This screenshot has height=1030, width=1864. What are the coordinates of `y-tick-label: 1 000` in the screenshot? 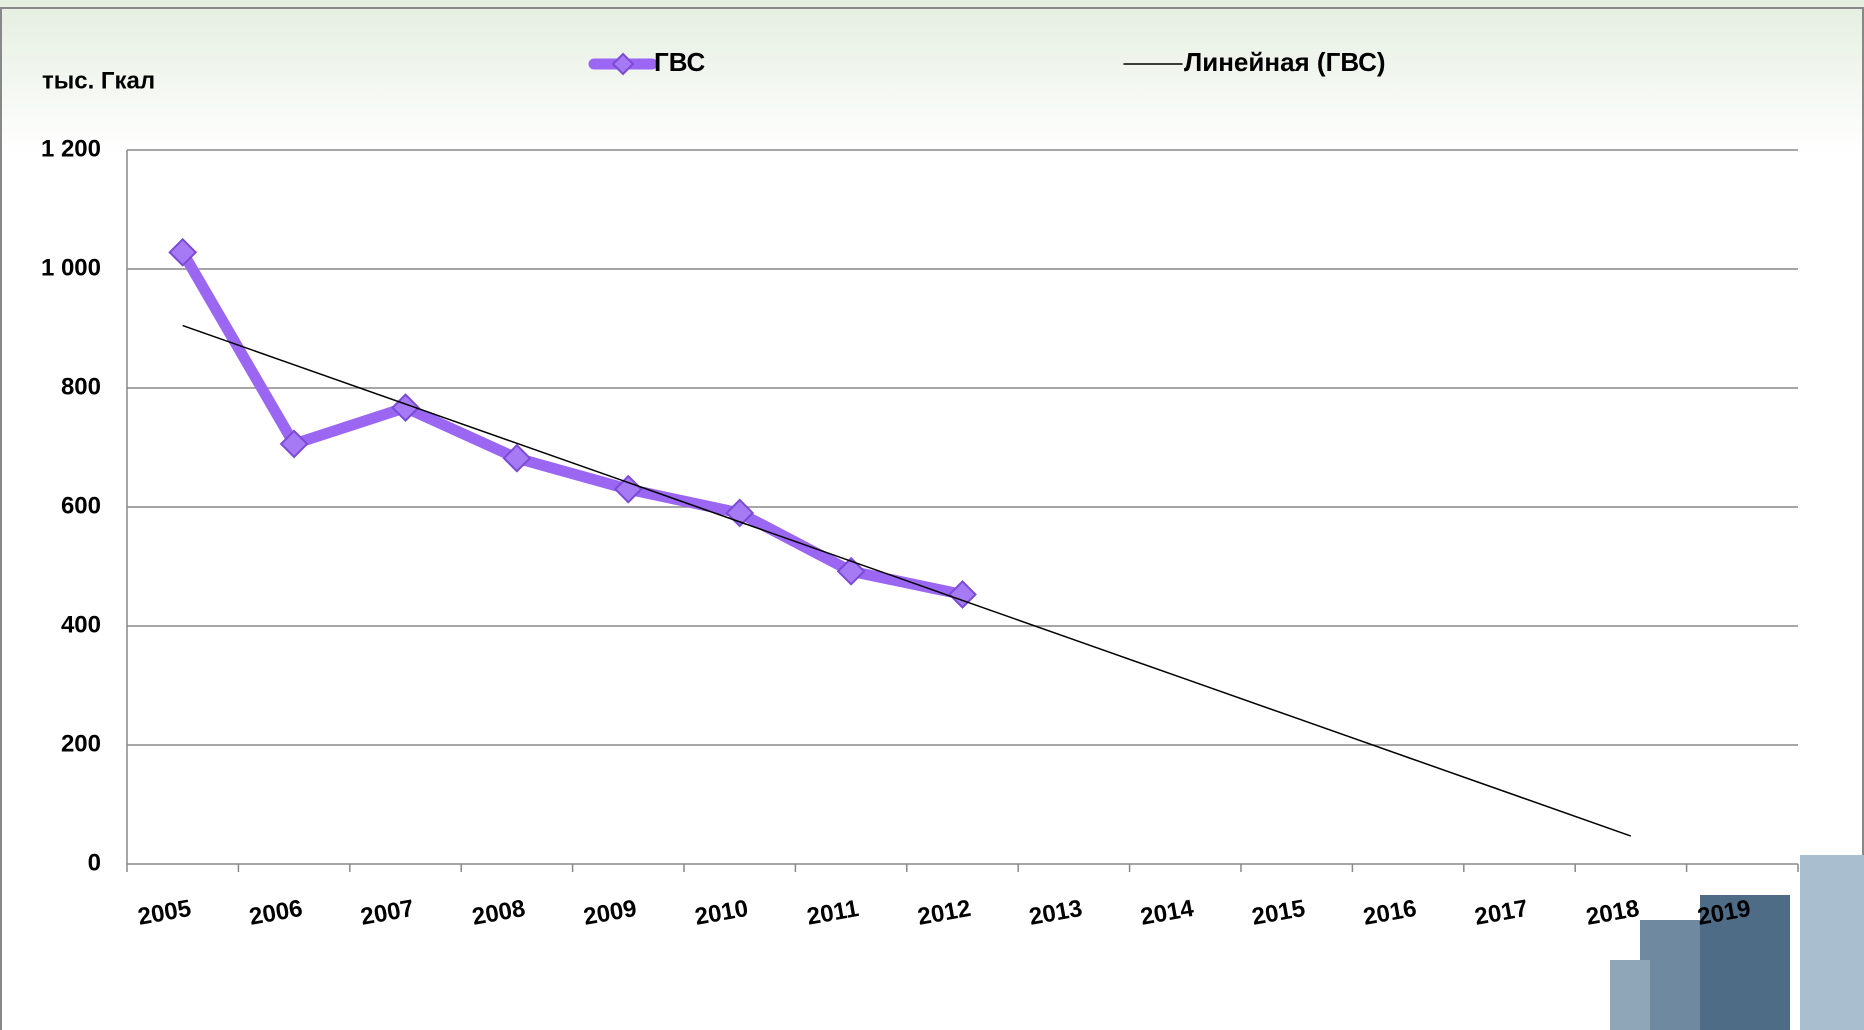 It's located at (71, 267).